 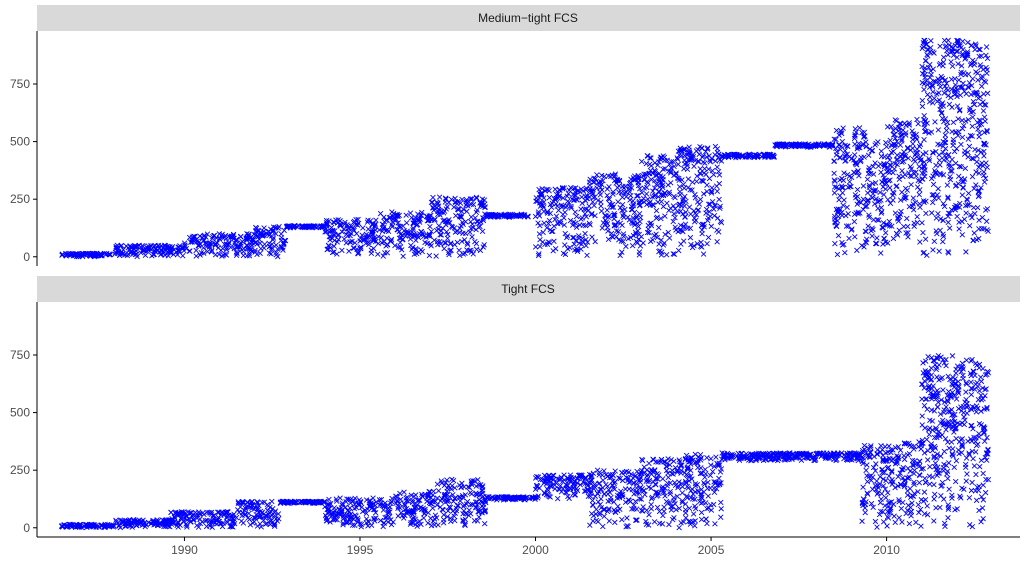 I want to click on y-tick-label: 0, so click(x=26, y=257).